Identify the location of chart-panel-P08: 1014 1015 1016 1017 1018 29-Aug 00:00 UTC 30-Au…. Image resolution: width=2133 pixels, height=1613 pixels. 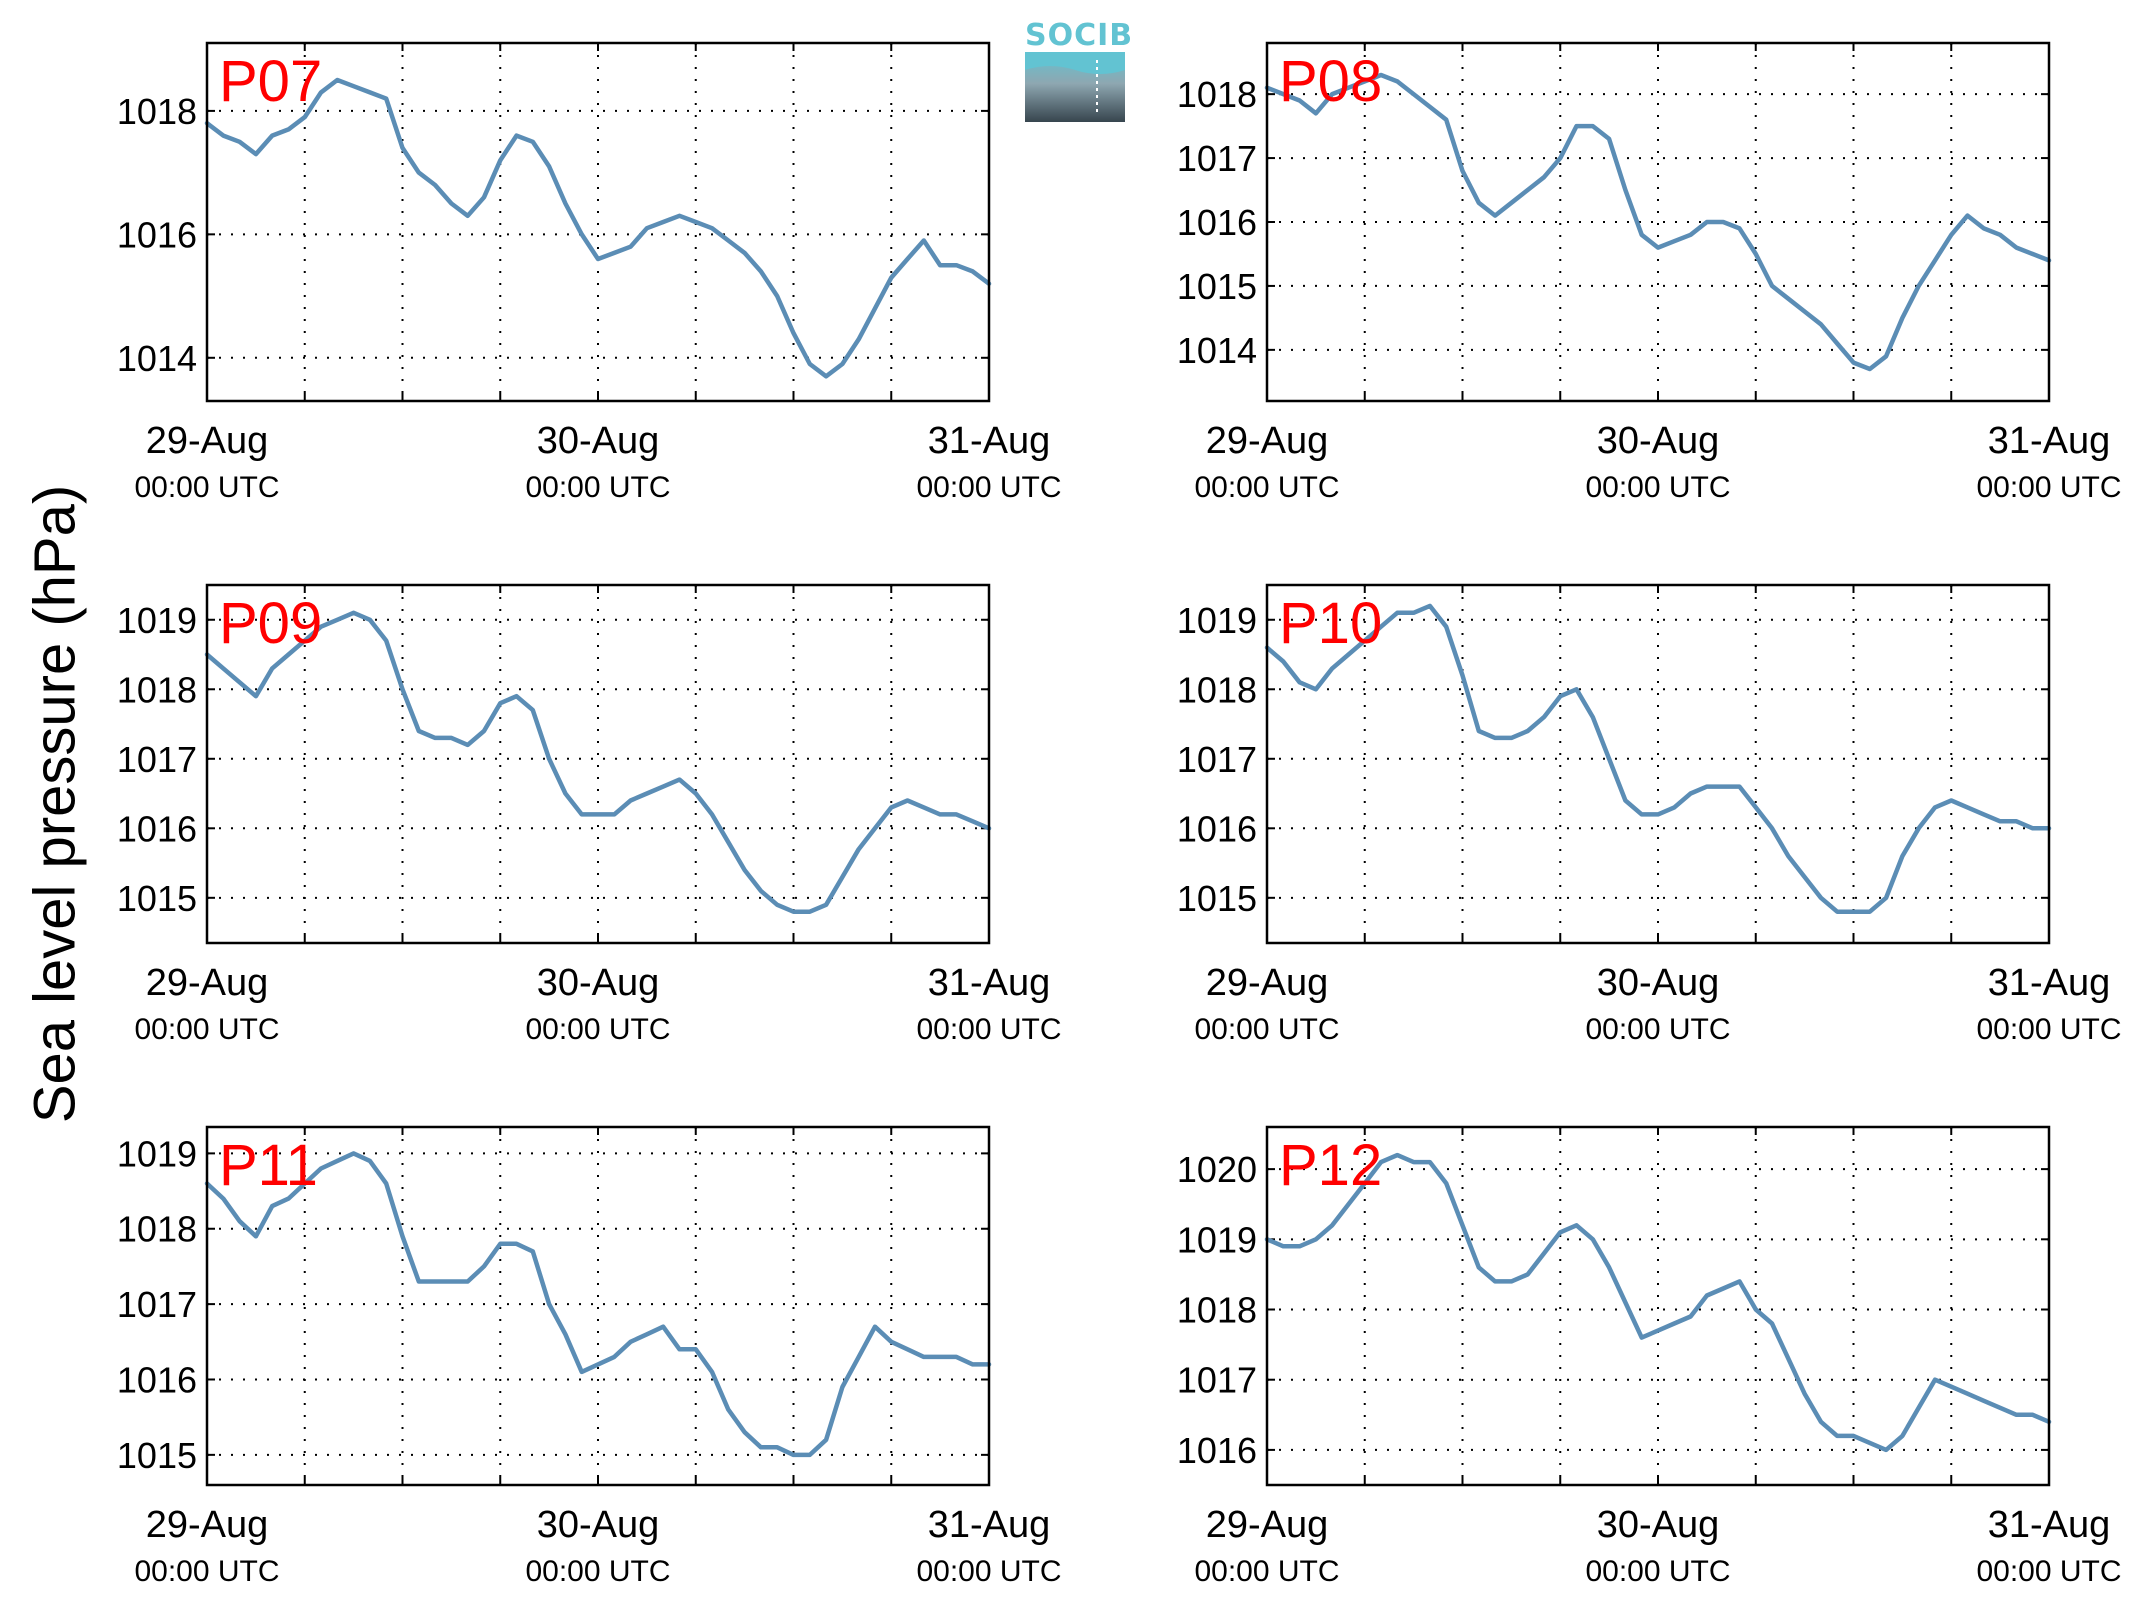
(1649, 272).